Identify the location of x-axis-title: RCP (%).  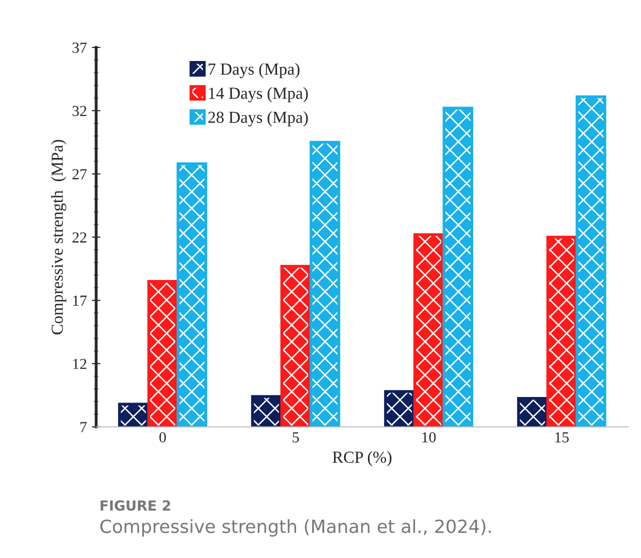
(362, 458).